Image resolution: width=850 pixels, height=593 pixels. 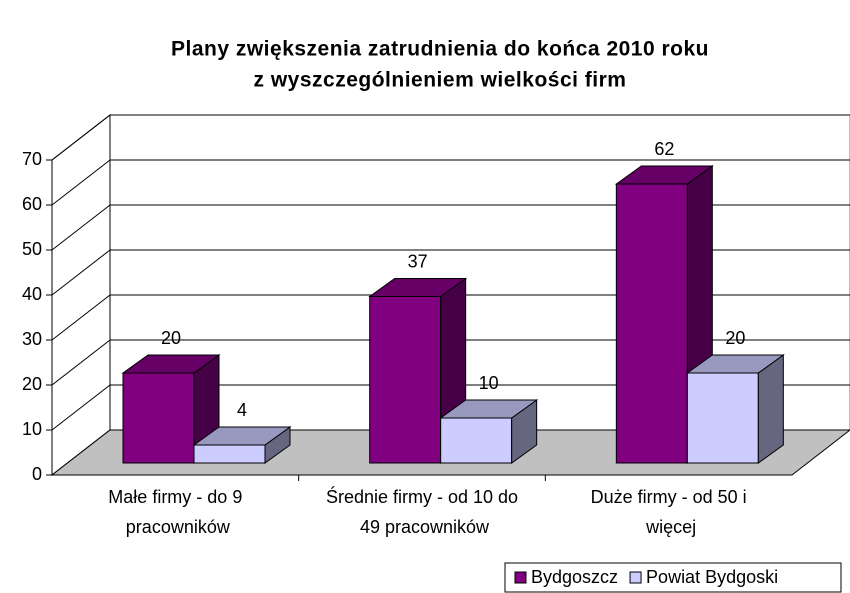 I want to click on x-tick-label: Duże firmy - od 50 i więcej, so click(x=669, y=512).